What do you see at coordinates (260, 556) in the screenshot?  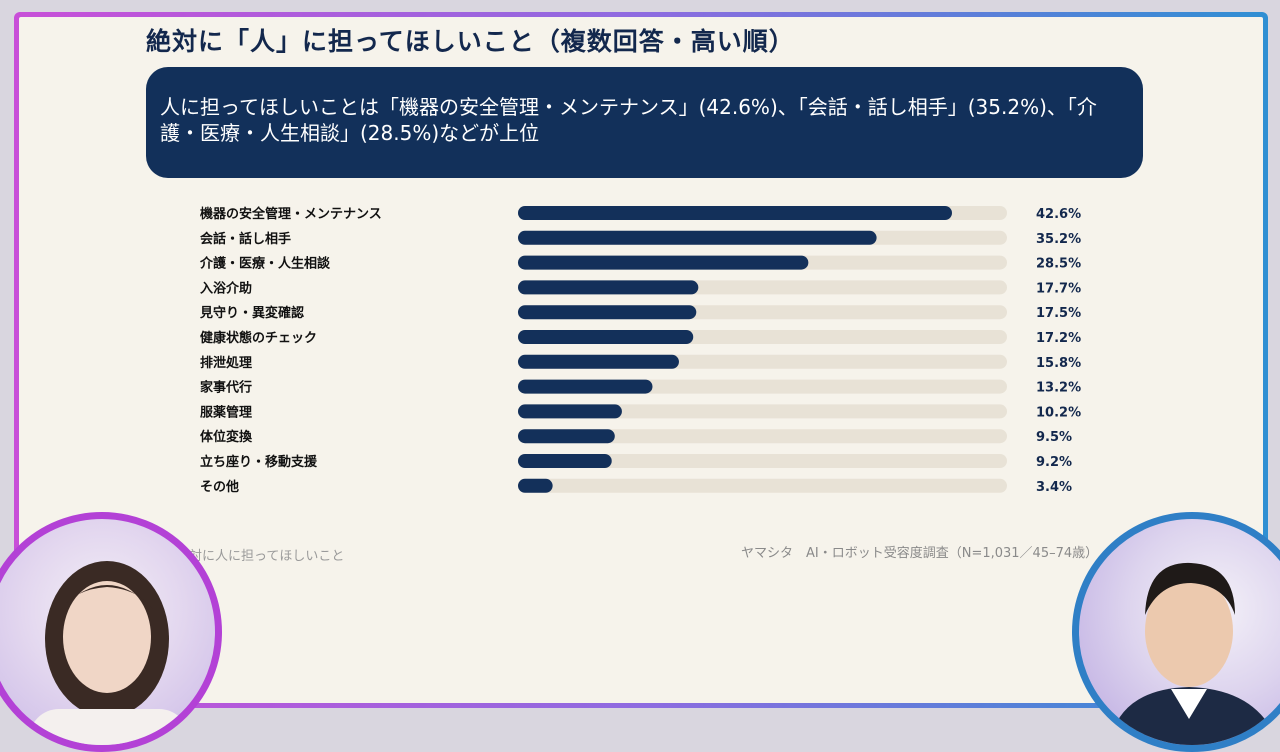 I see `chart-caption: 絶対に人に担ってほしいこと` at bounding box center [260, 556].